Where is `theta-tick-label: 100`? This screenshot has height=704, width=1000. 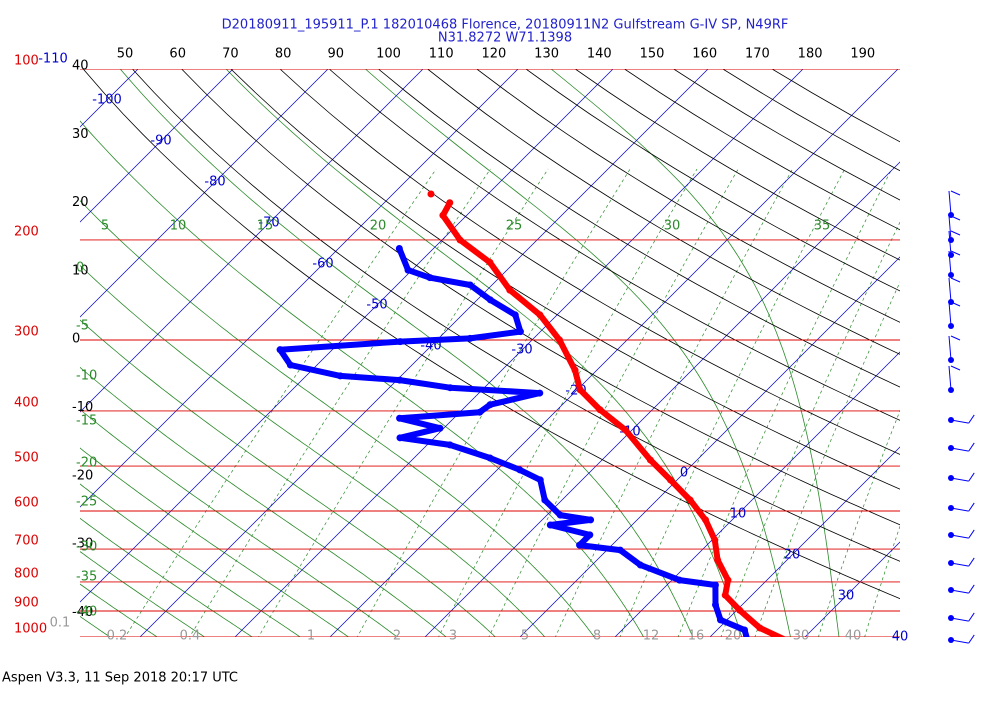
theta-tick-label: 100 is located at coordinates (388, 54).